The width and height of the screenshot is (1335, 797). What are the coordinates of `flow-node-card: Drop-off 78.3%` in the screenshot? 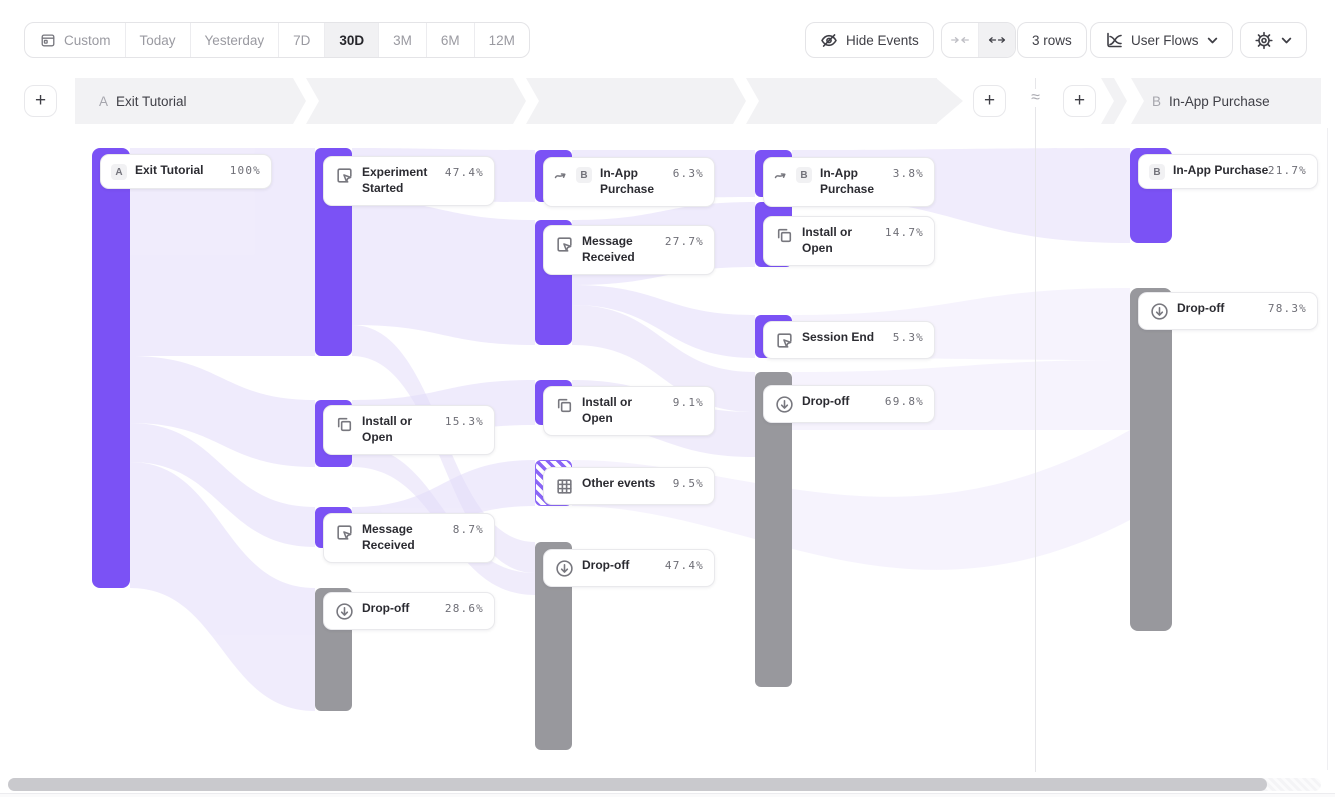 It's located at (1228, 311).